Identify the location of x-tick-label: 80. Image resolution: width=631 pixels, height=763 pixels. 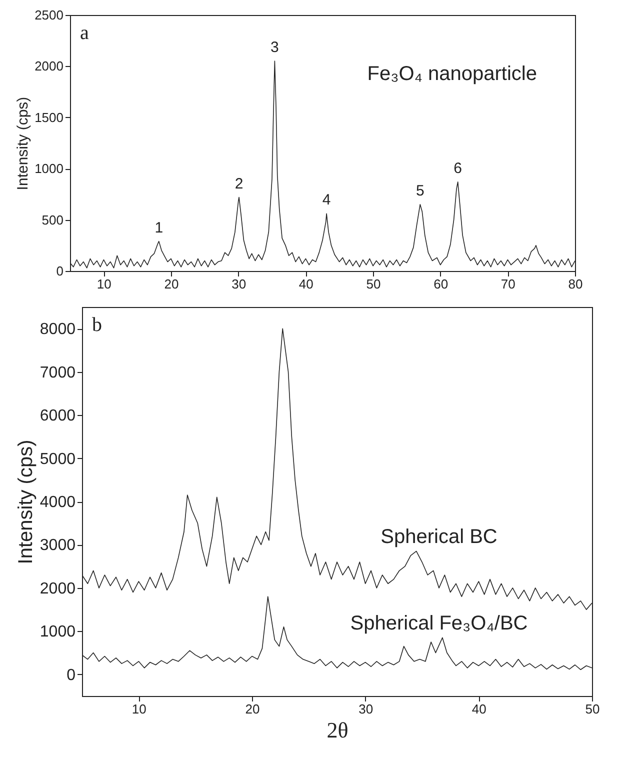
(575, 284).